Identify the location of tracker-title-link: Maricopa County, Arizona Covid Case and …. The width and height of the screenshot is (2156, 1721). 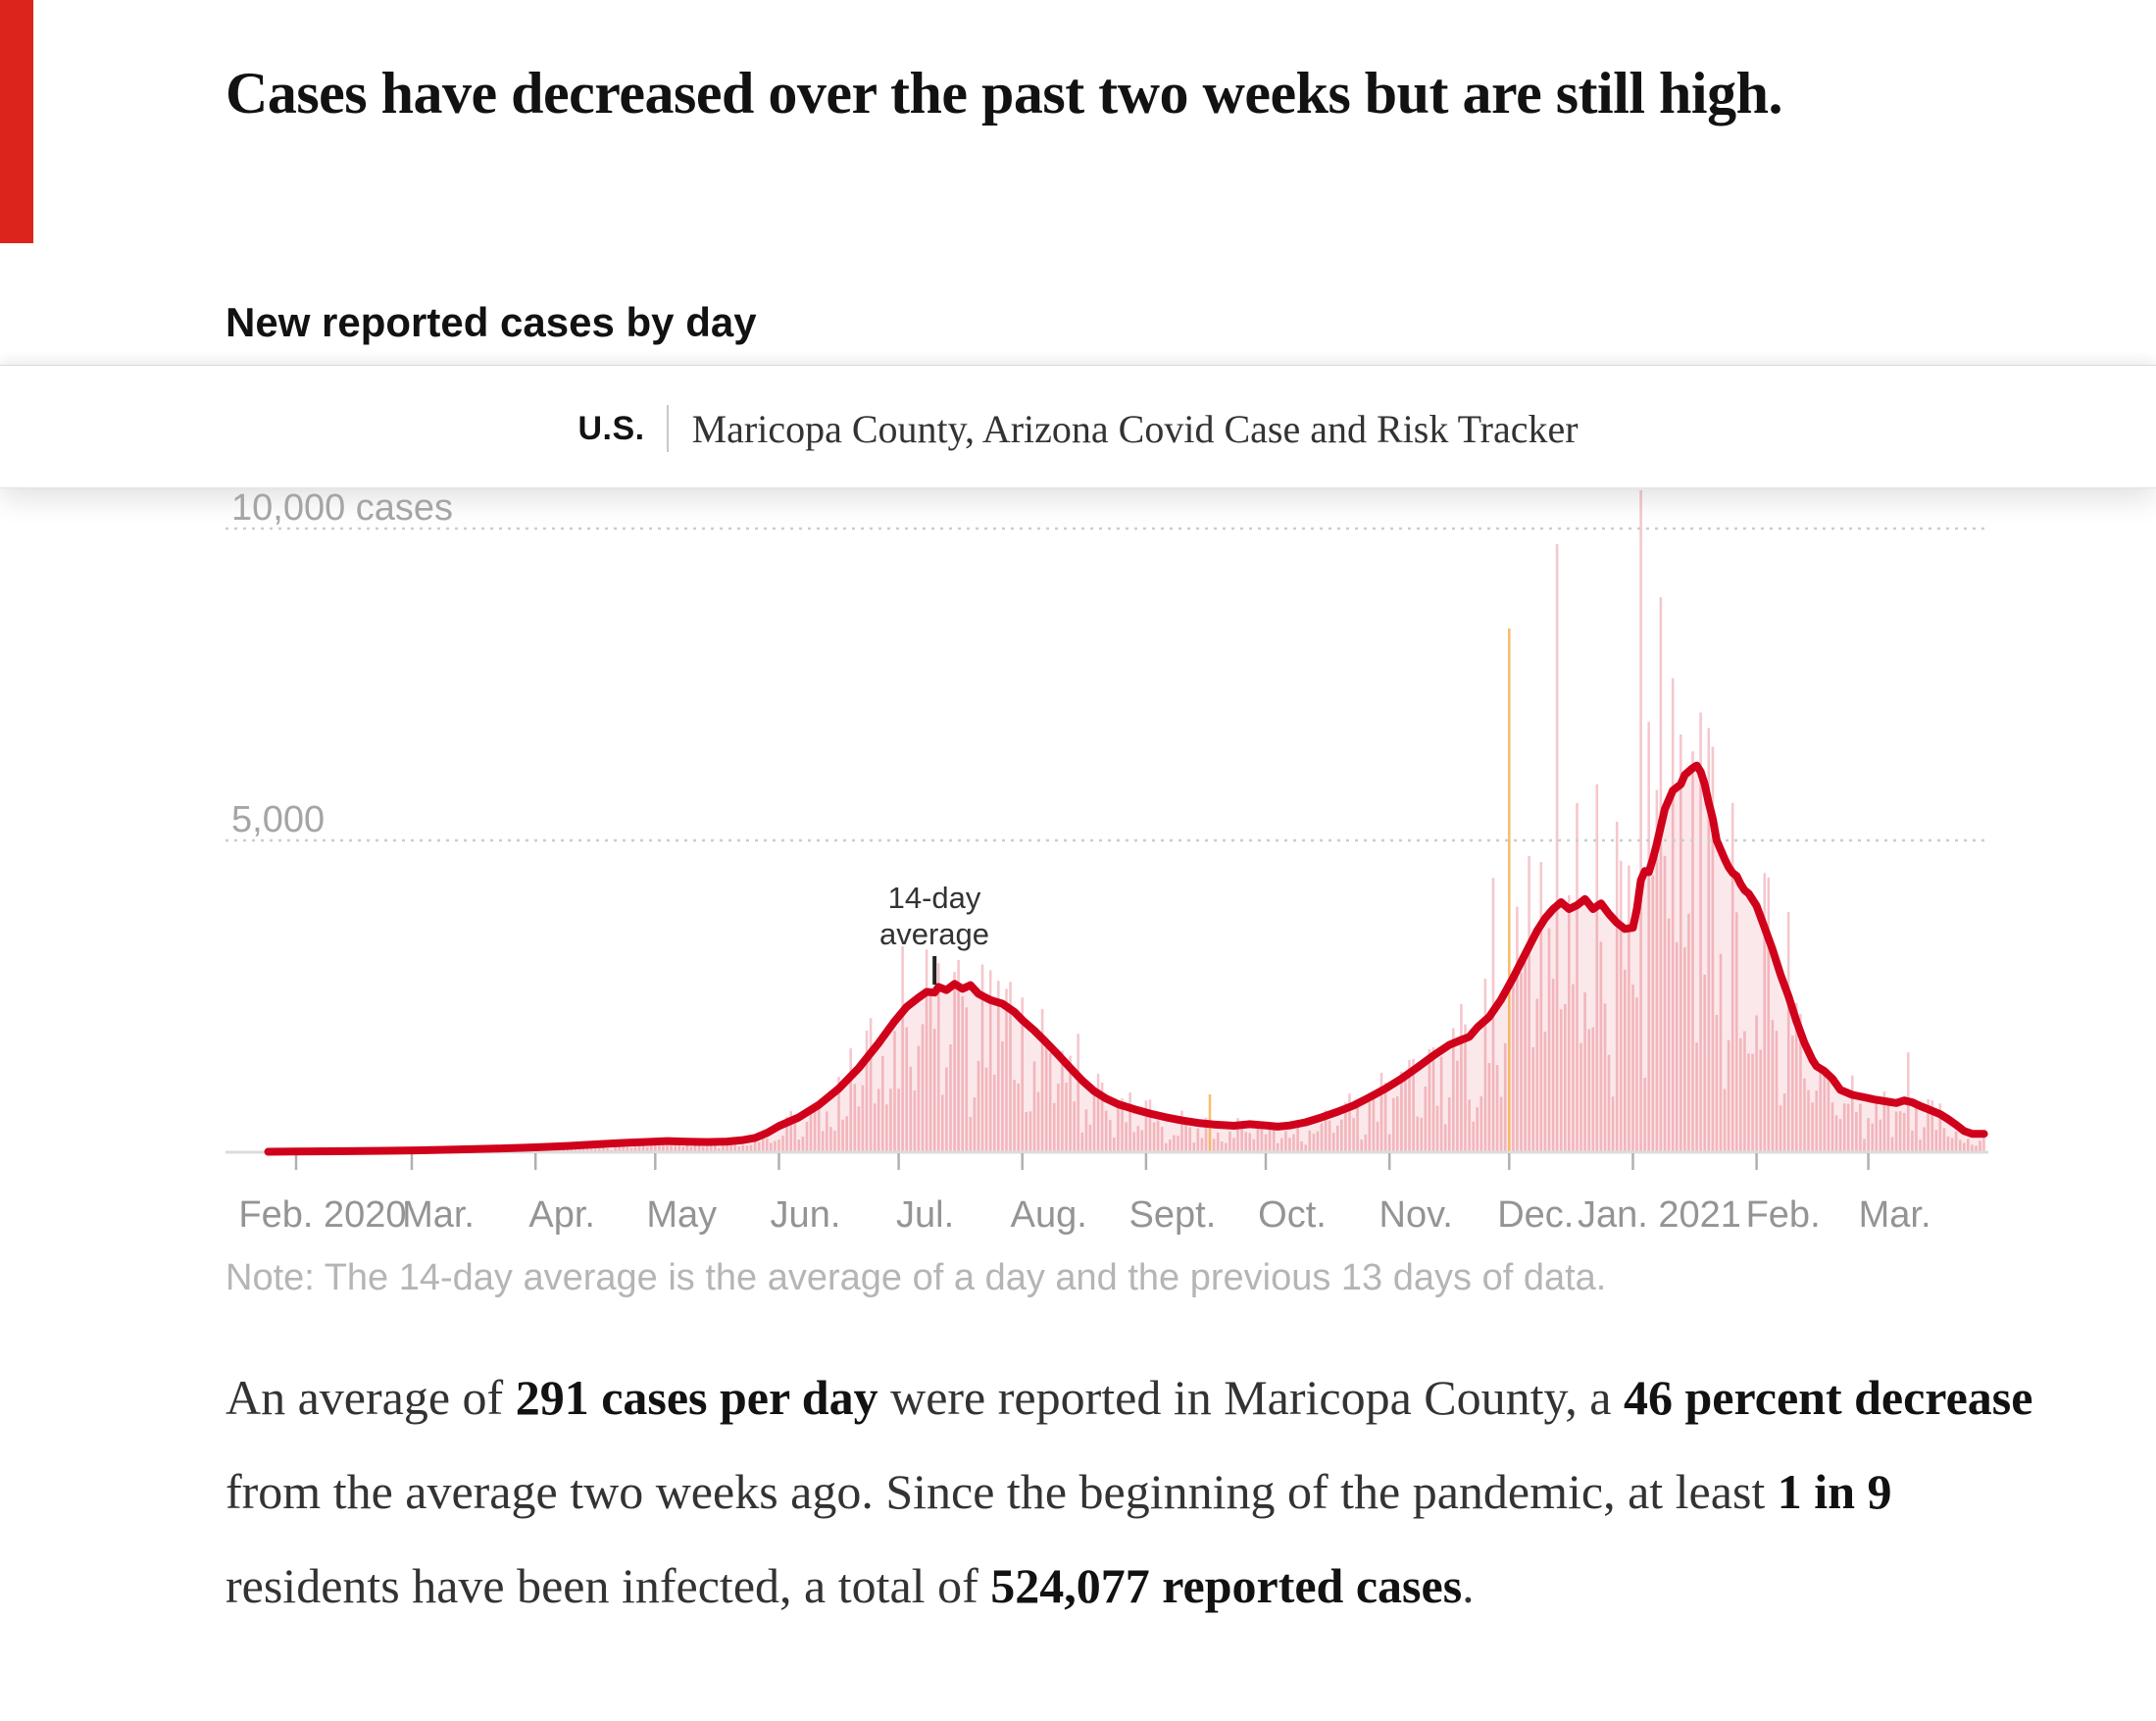
(1135, 428).